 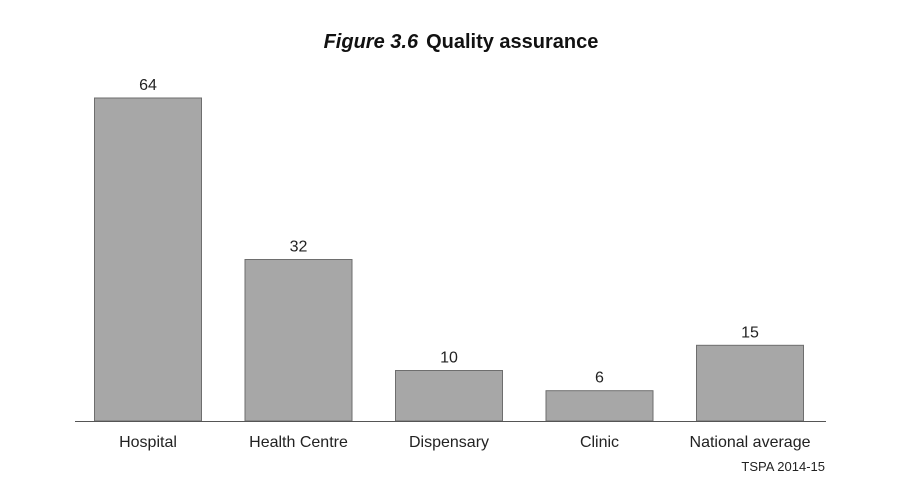 What do you see at coordinates (599, 406) in the screenshot?
I see `bar-clinic` at bounding box center [599, 406].